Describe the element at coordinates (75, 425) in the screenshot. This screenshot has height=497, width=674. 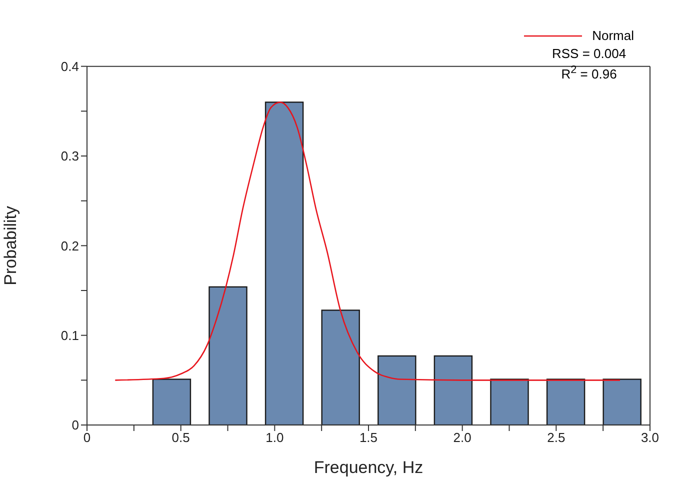
I see `y-tick-label: 0` at that location.